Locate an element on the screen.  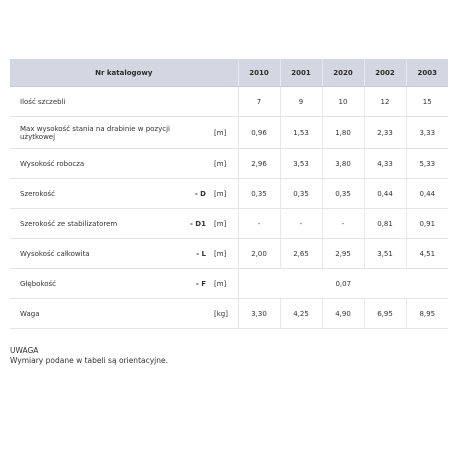
row-name: Szerokość ze stabilizatorem is located at coordinates (94, 223).